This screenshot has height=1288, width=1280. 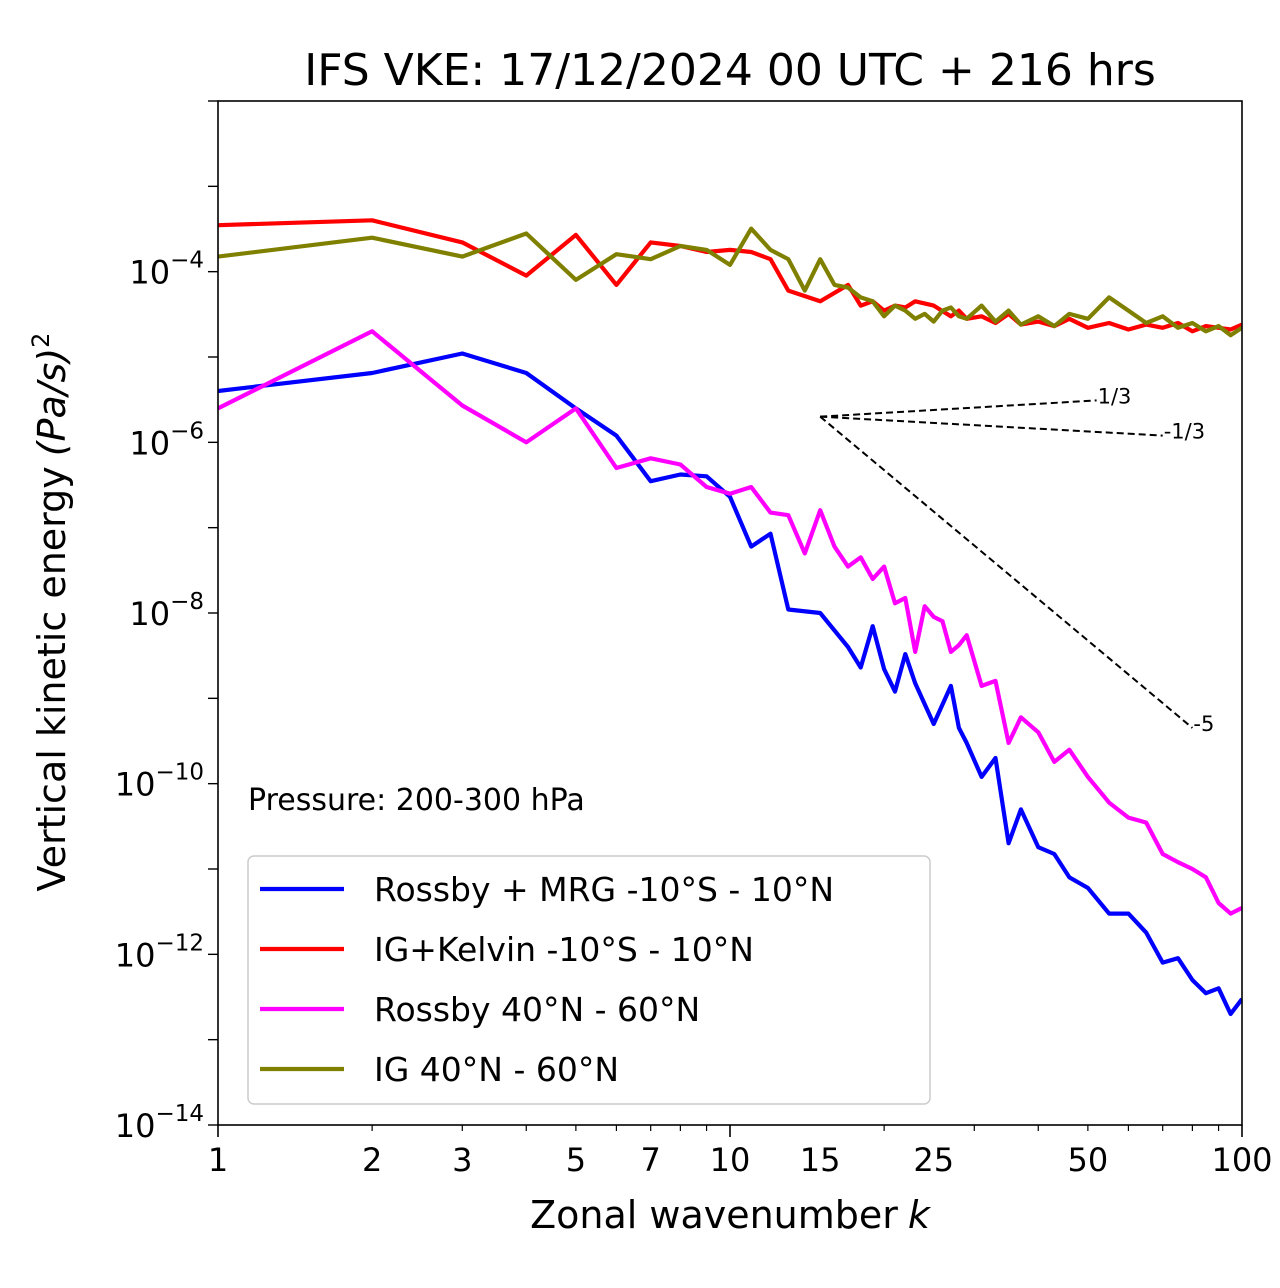 I want to click on x-tick-label: 10, so click(x=730, y=1160).